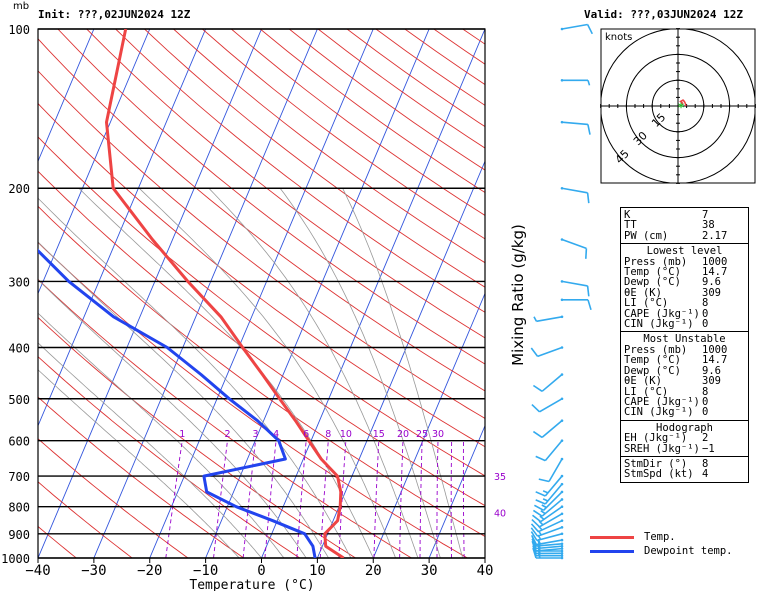 This screenshot has width=757, height=591. Describe the element at coordinates (681, 107) in the screenshot. I see `storm-motion-marker: *` at that location.